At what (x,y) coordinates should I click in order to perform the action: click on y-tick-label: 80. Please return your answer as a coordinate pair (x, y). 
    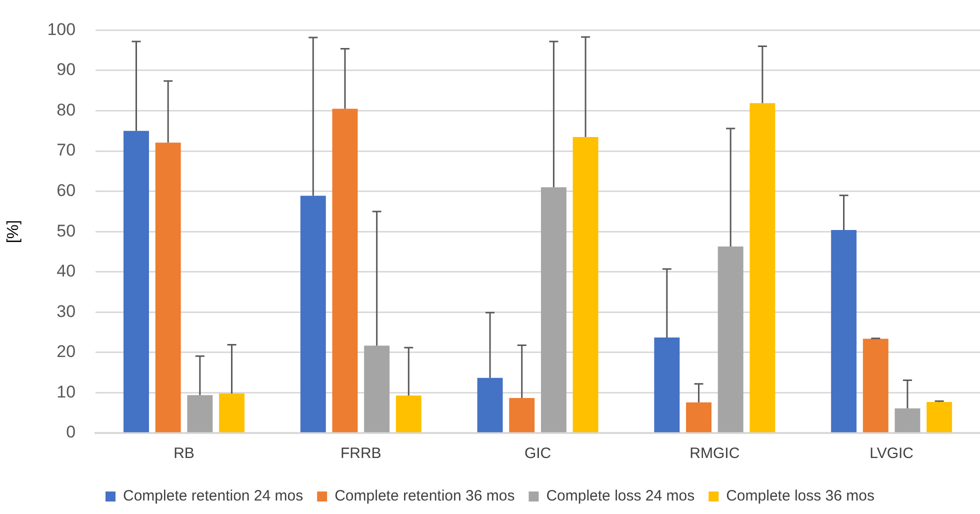
    Looking at the image, I should click on (66, 110).